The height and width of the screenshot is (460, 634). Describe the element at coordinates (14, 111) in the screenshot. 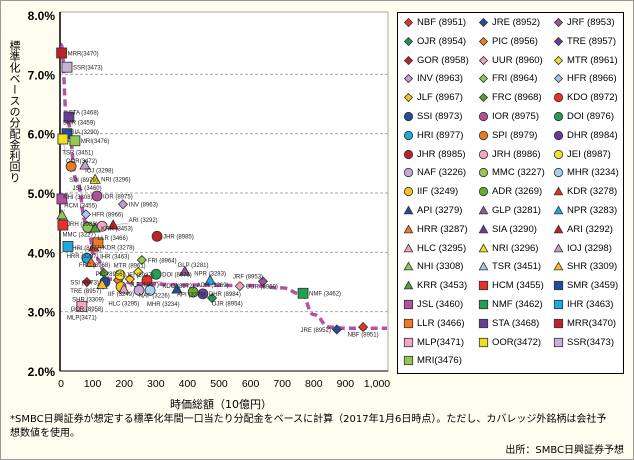

I see `y-axis-label: 標準化ベースの分配金利回り` at that location.